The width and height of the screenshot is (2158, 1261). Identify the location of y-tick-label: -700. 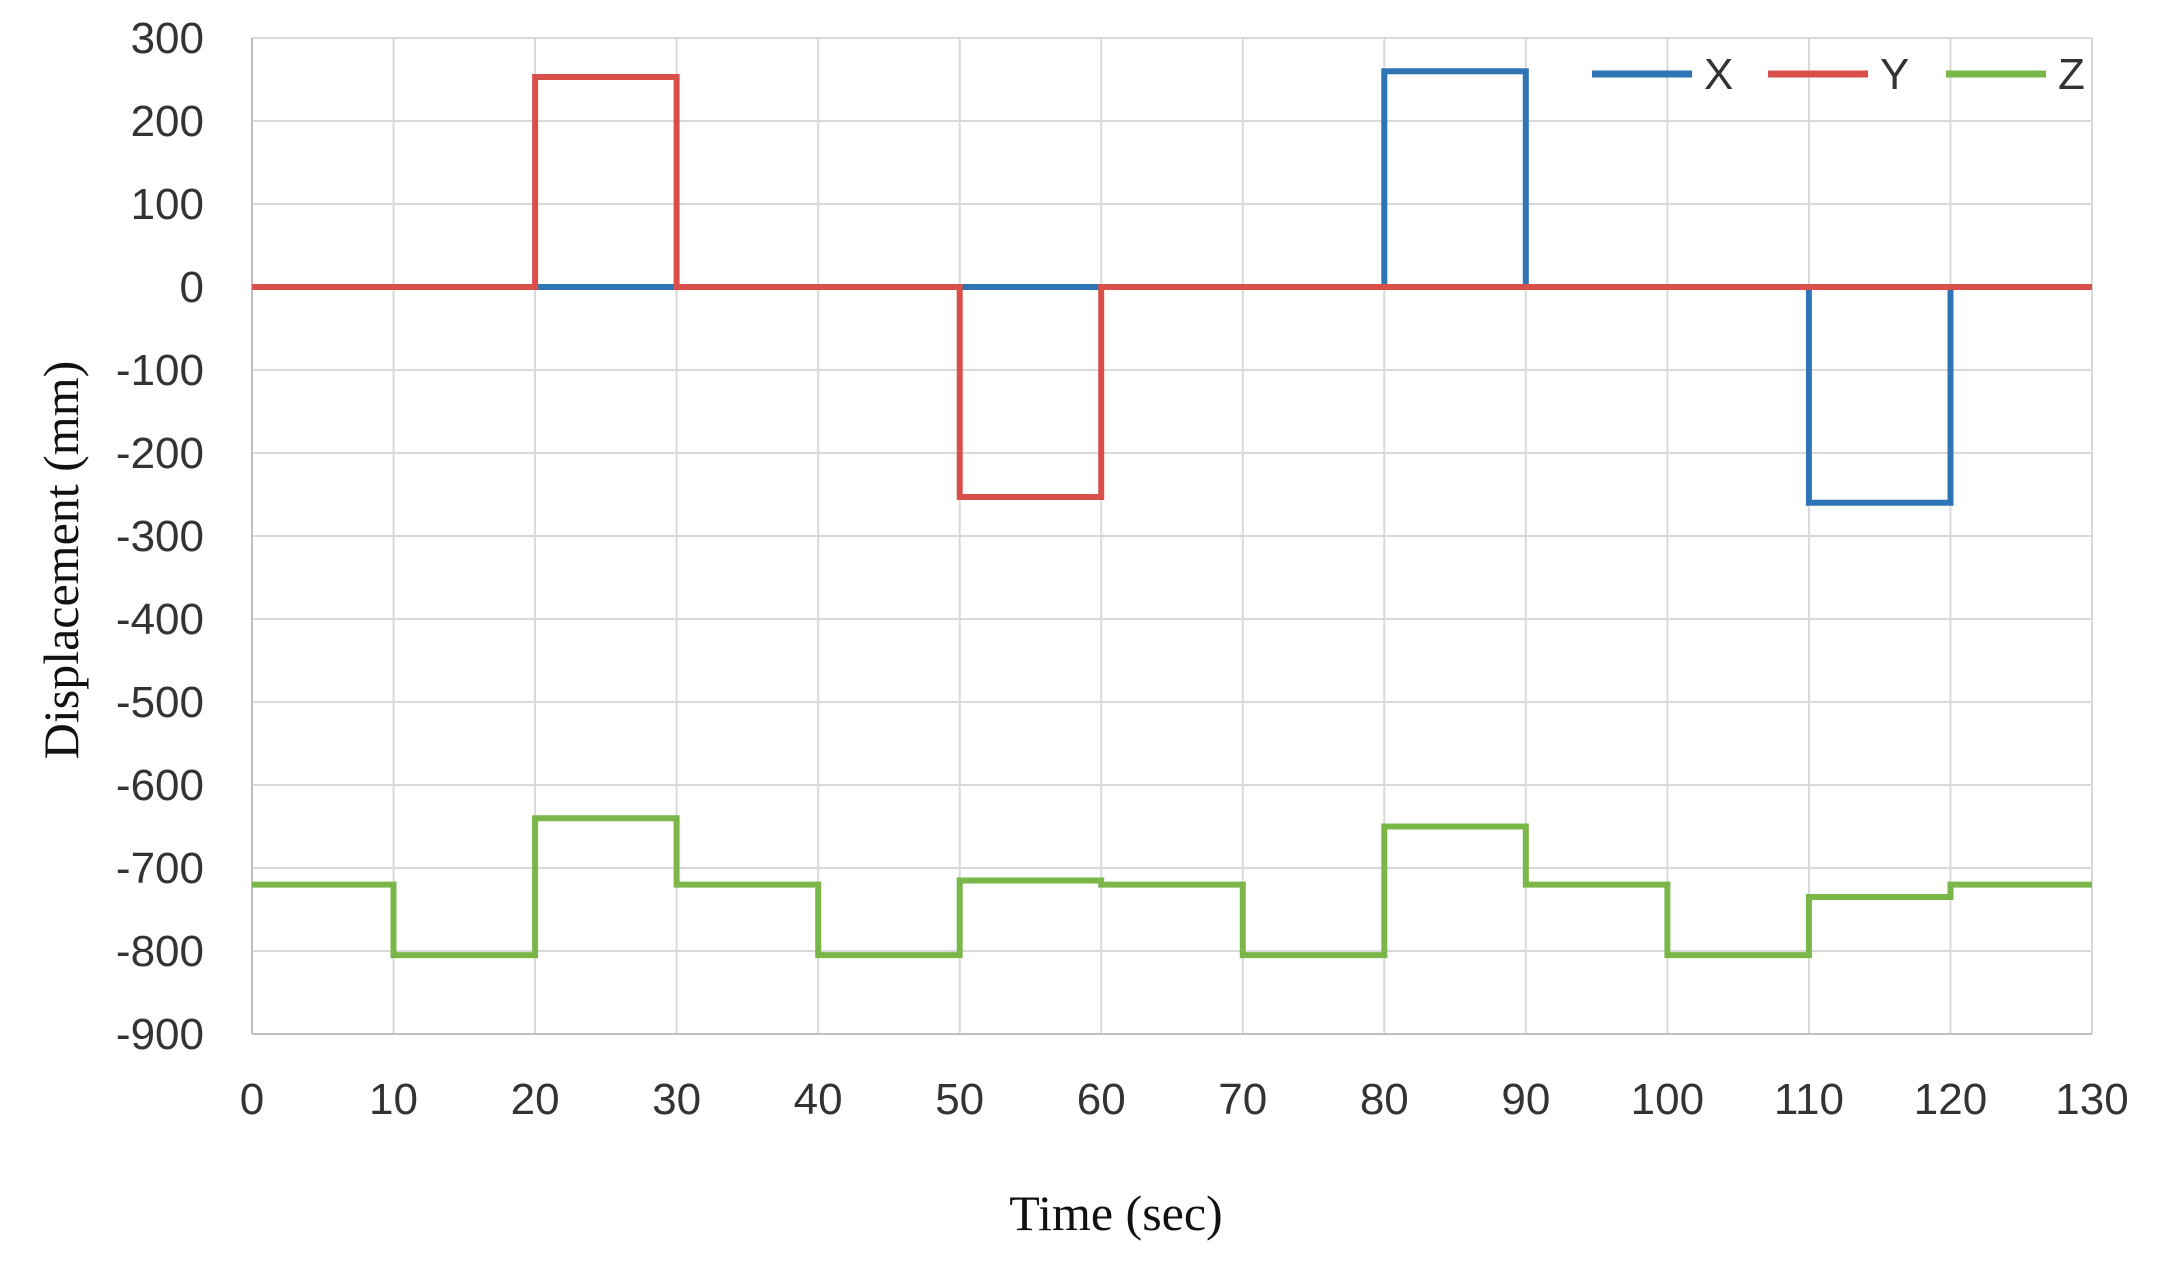
(160, 868).